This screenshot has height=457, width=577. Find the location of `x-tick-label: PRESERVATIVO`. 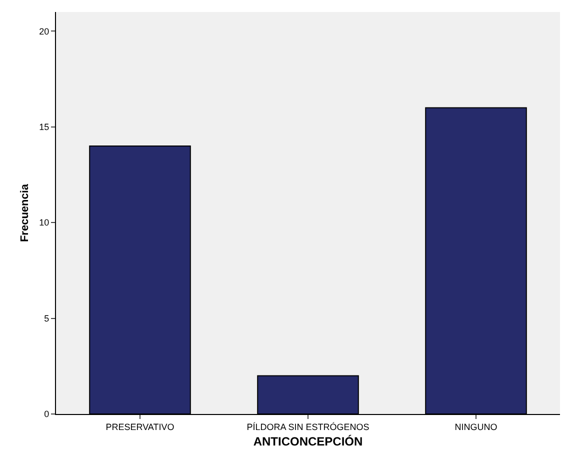

x-tick-label: PRESERVATIVO is located at coordinates (140, 427).